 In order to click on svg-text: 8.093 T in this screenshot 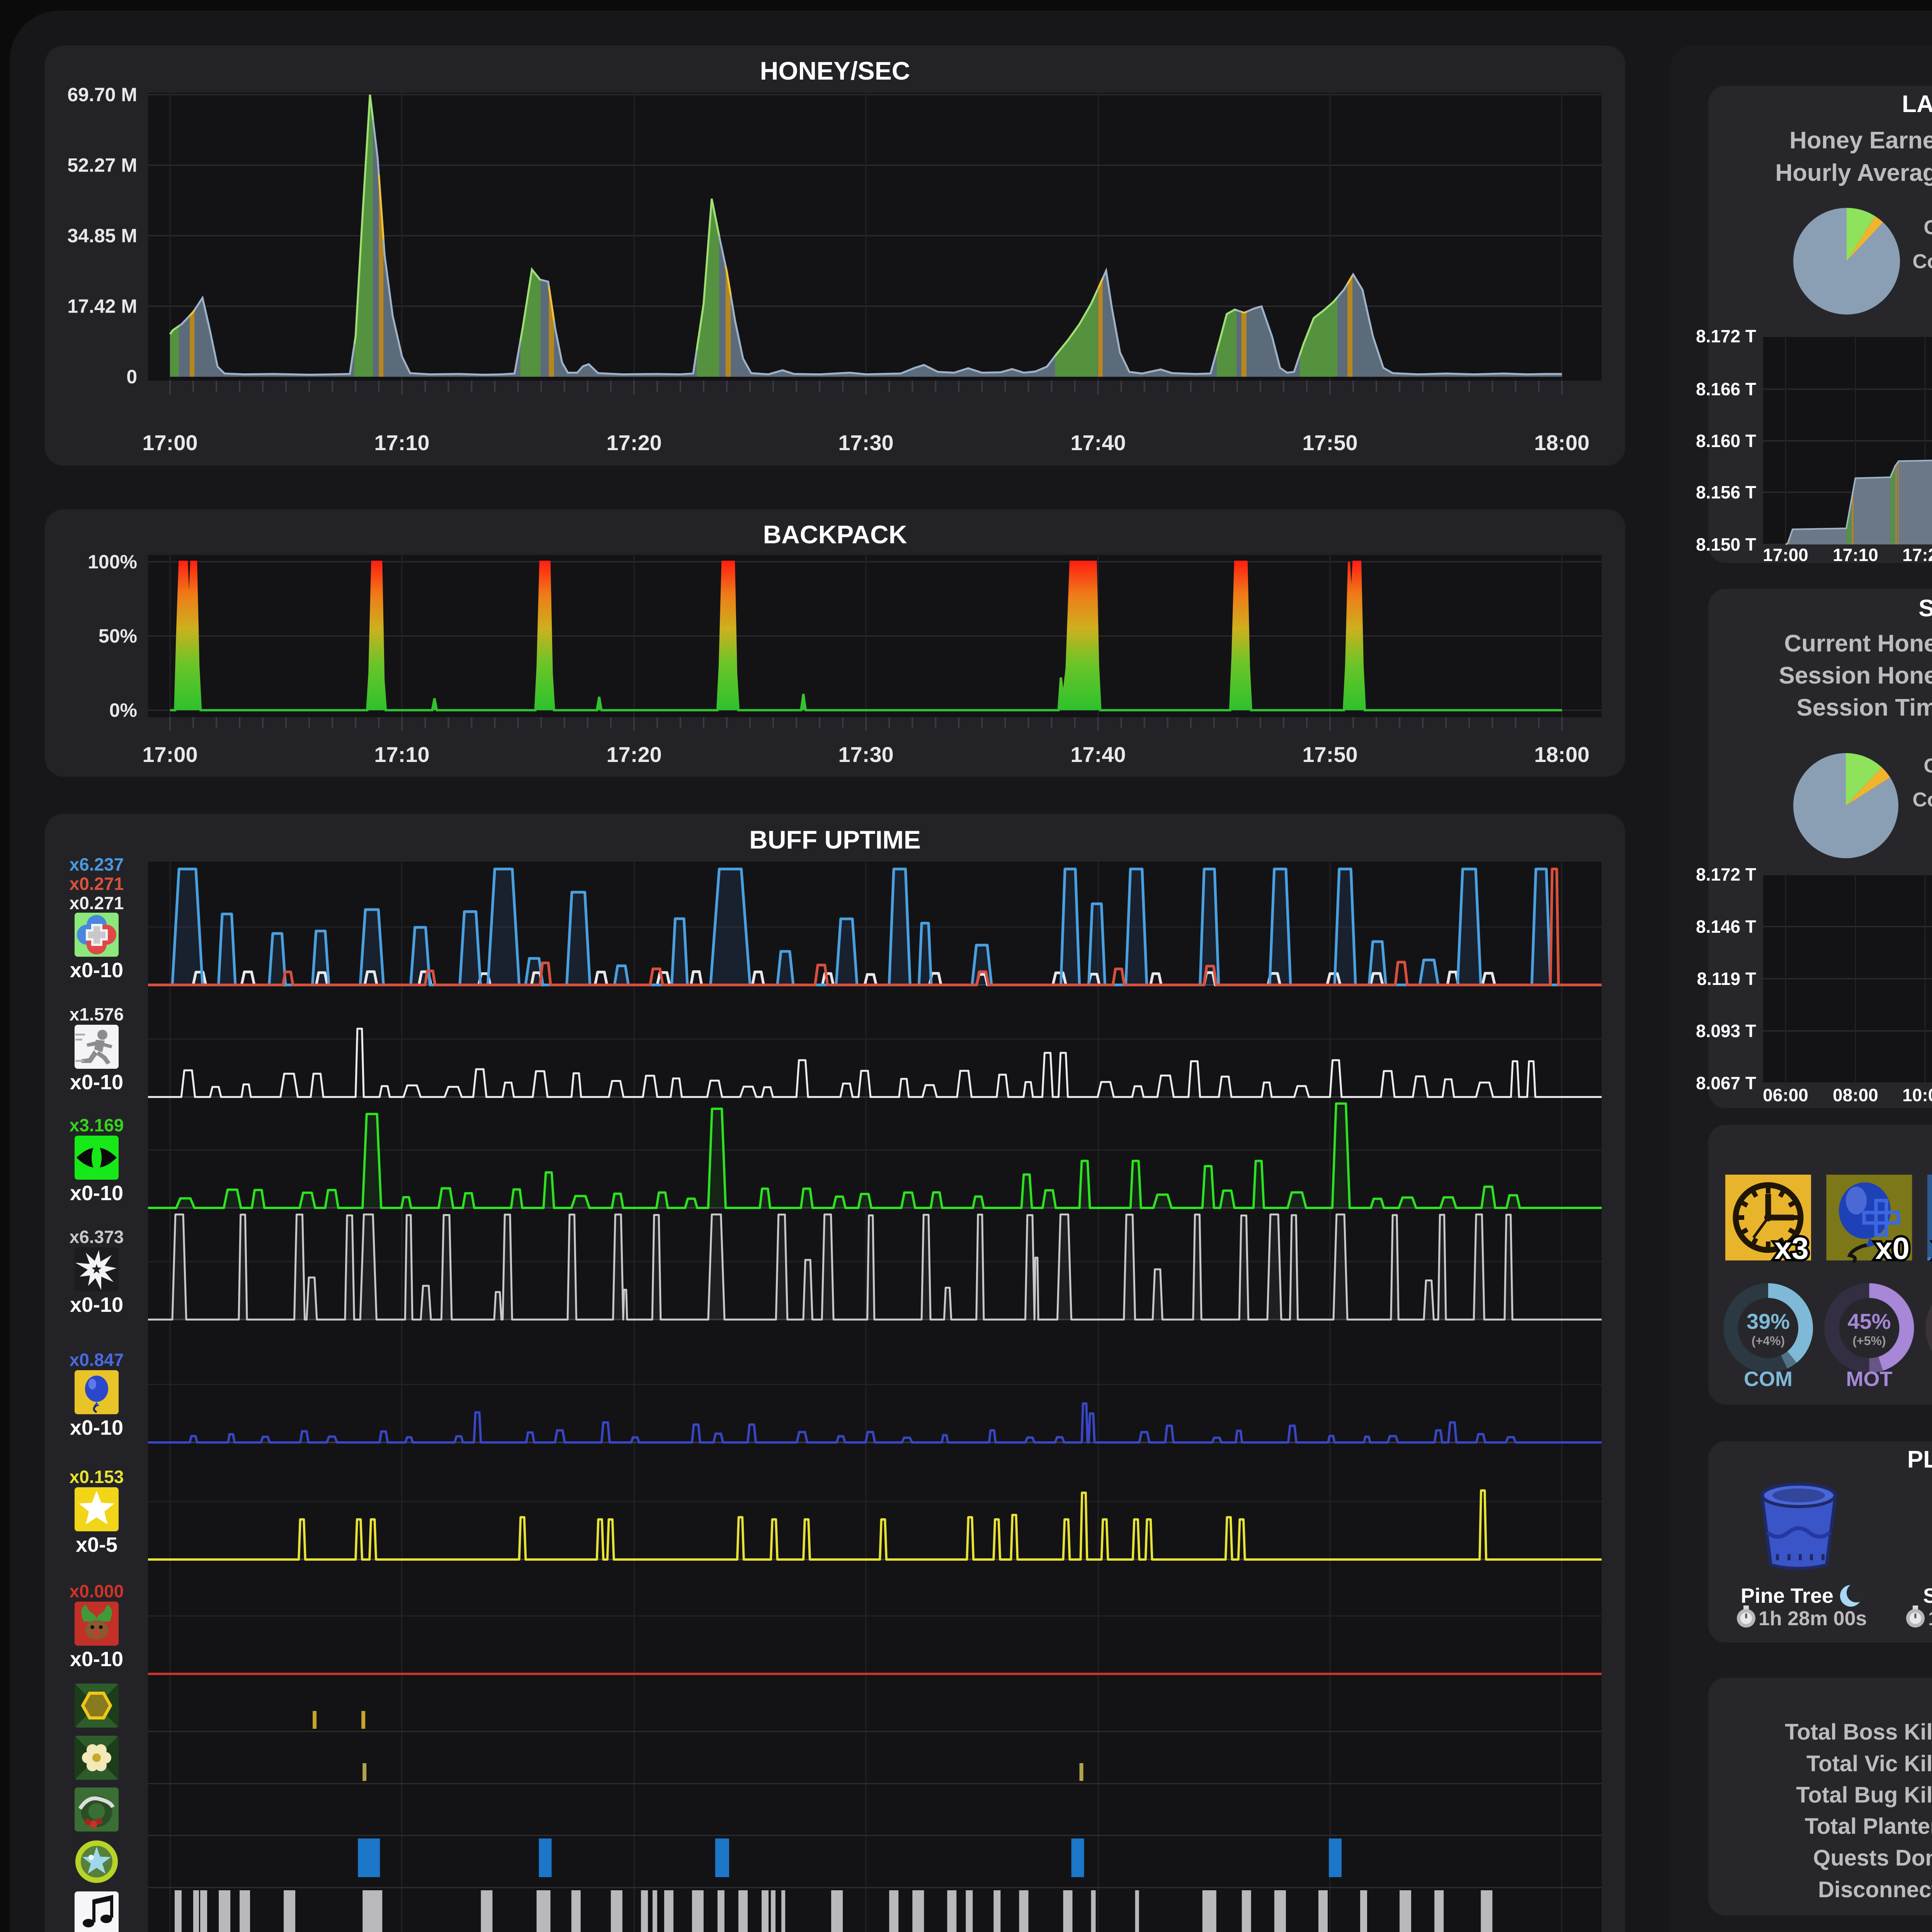, I will do `click(1726, 1031)`.